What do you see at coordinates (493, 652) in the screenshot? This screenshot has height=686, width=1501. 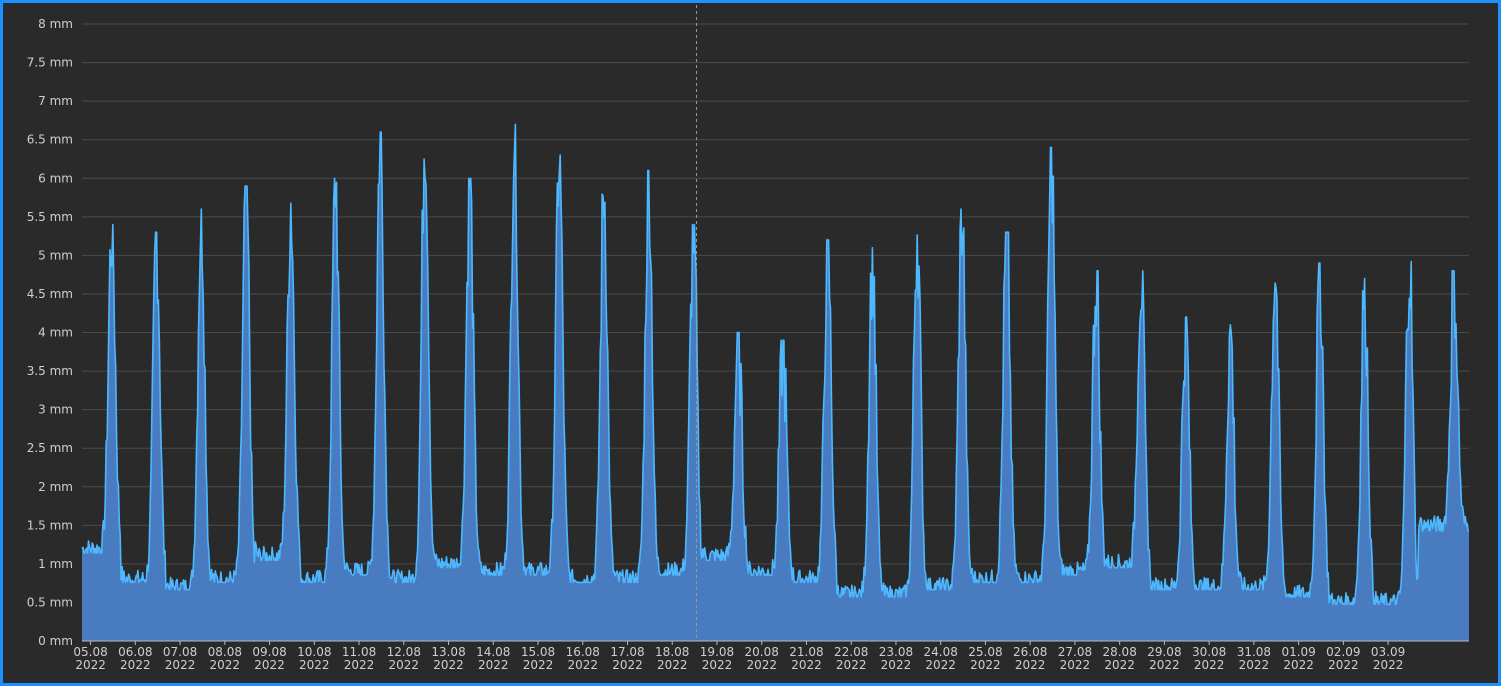 I see `x-tick-label-day: 14.08` at bounding box center [493, 652].